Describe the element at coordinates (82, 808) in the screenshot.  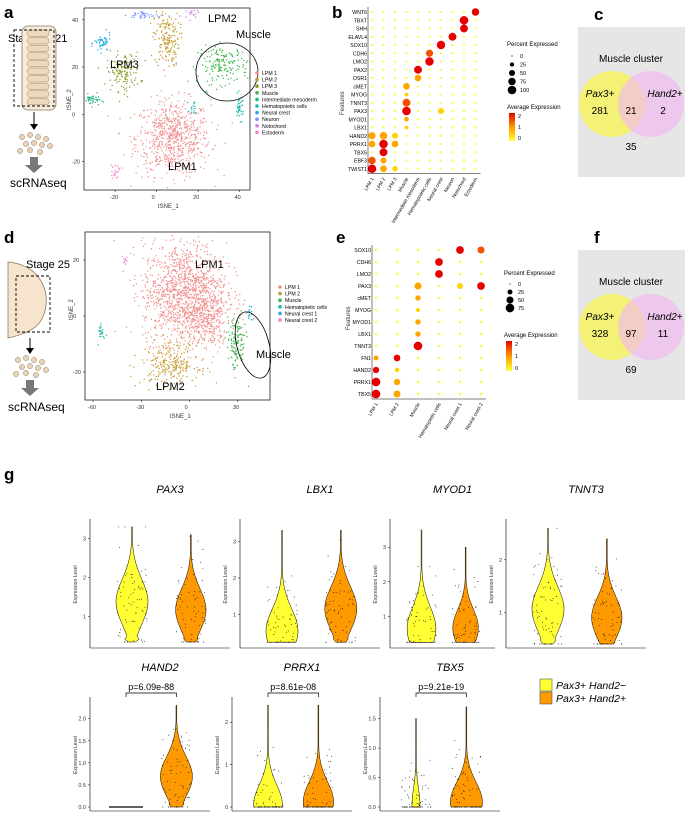
I see `y-tick-label: 0.0` at that location.